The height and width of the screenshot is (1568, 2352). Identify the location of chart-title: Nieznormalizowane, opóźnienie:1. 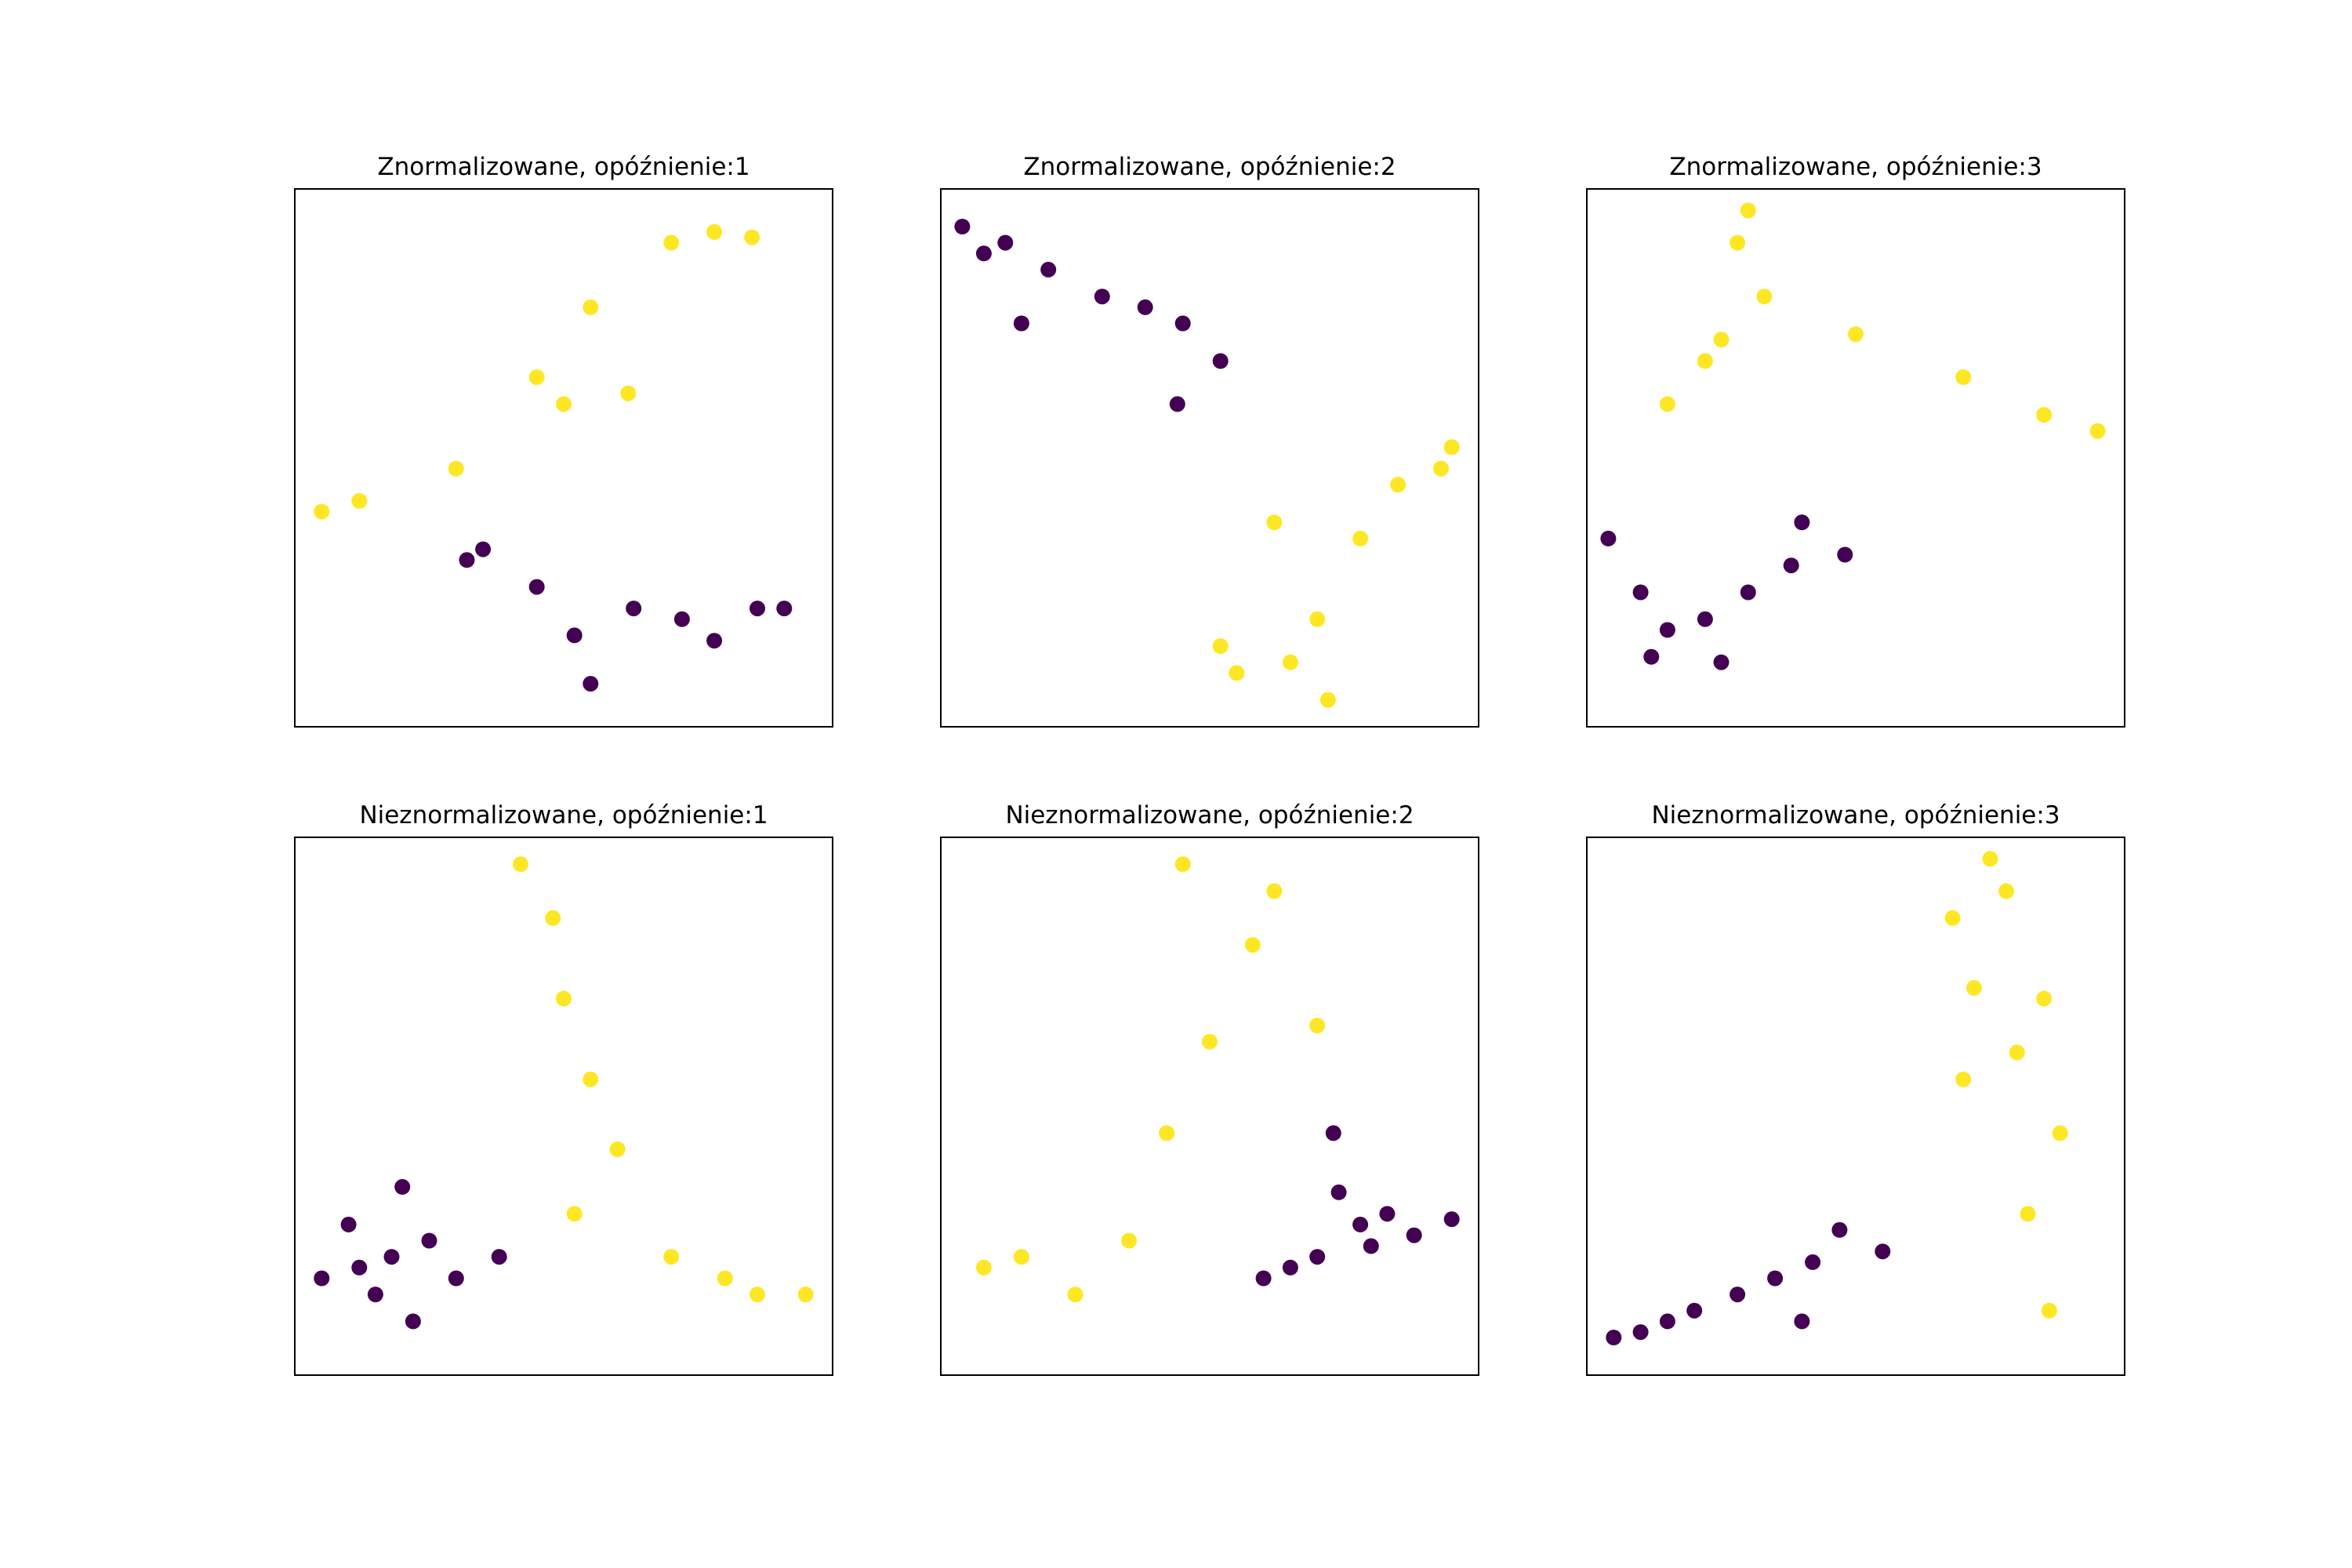
(563, 815).